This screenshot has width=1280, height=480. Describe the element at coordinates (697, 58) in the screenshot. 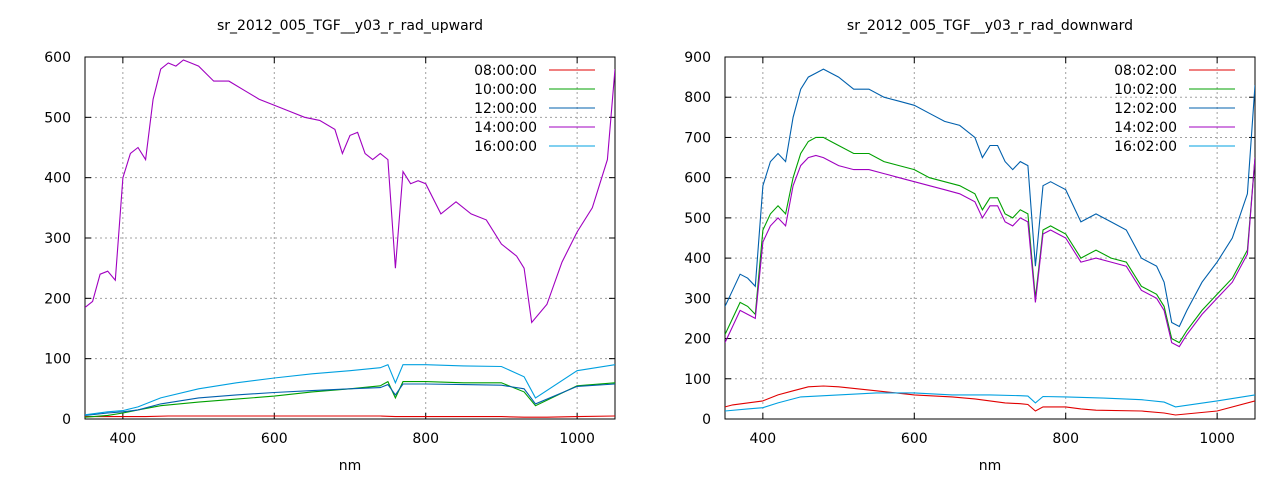

I see `y-tick-label: 900` at that location.